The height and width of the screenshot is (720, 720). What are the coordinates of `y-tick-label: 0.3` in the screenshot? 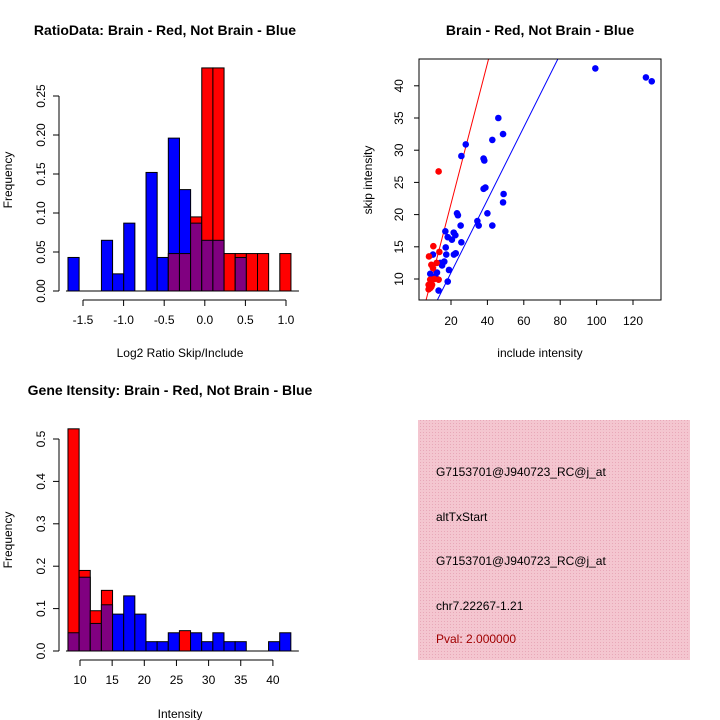 It's located at (41, 523).